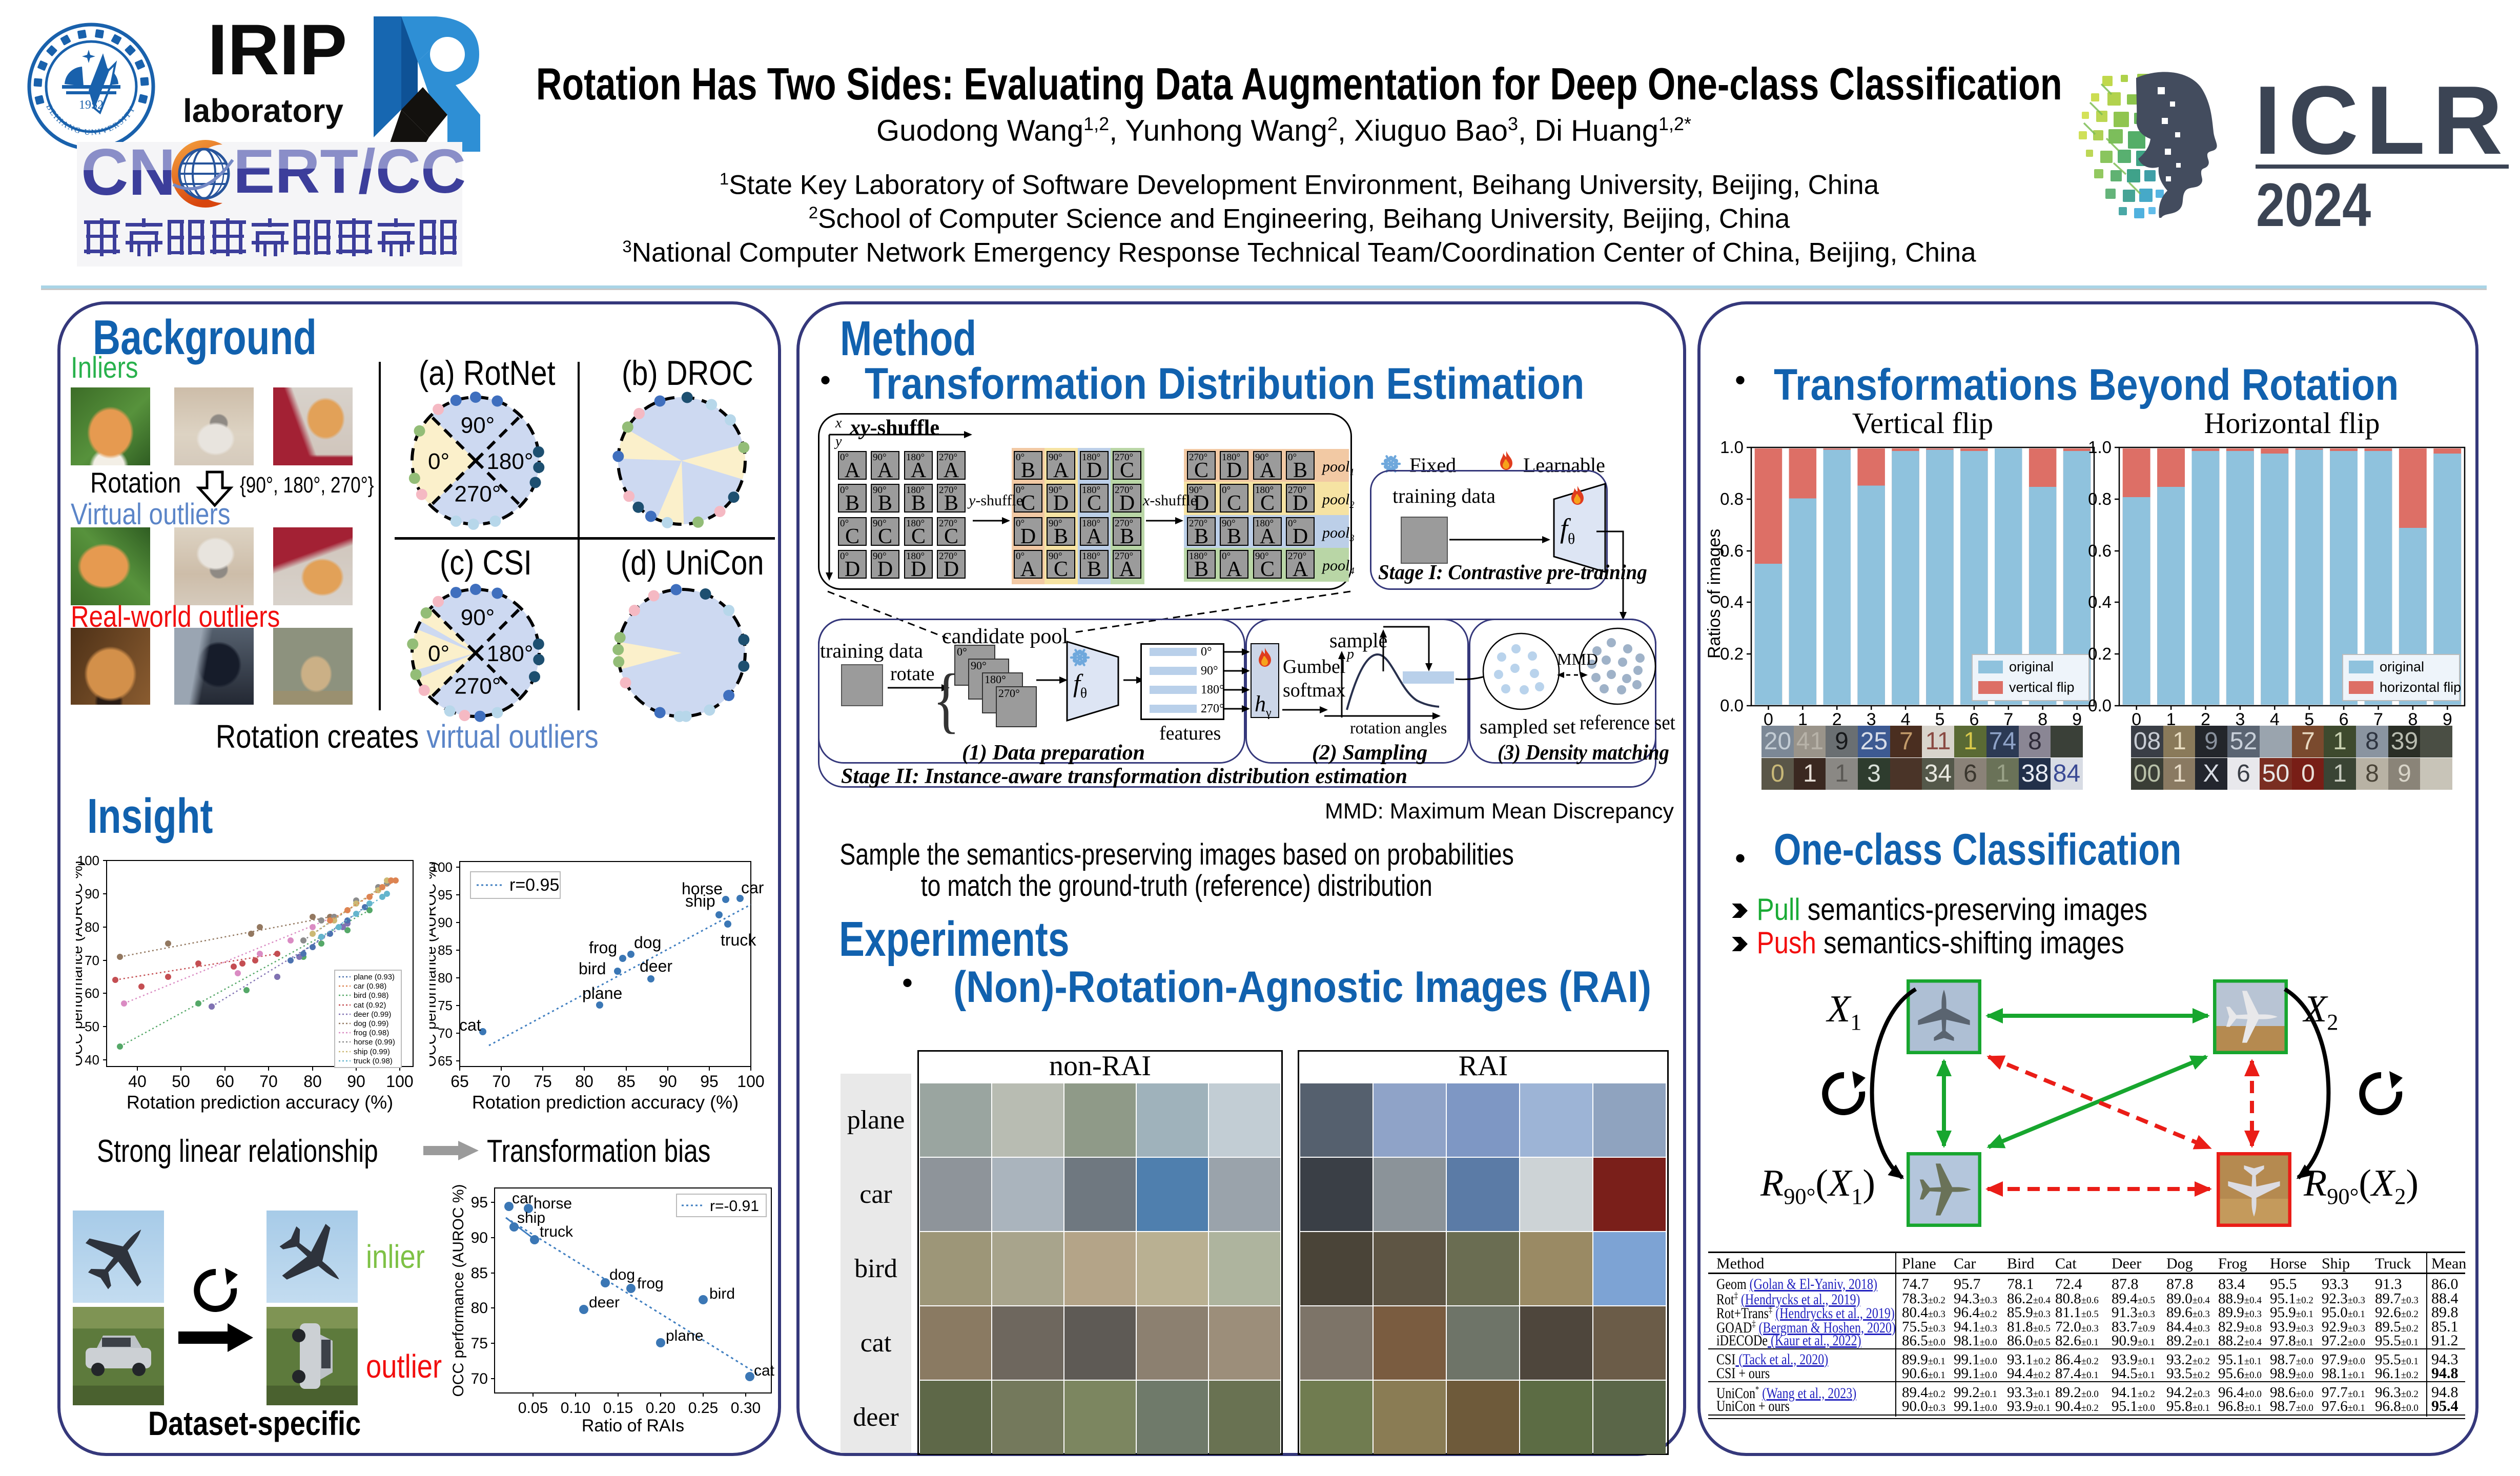 The width and height of the screenshot is (2520, 1476). Describe the element at coordinates (1732, 601) in the screenshot. I see `svg-text: 0.4` at that location.